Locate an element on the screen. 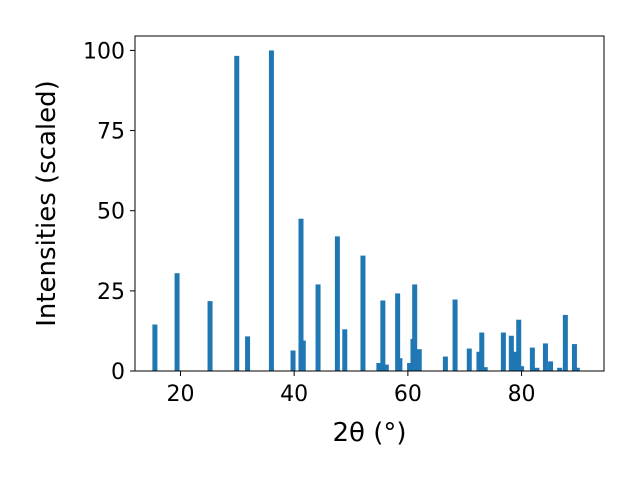 Image resolution: width=640 pixels, height=480 pixels. x-axis-label: 2θ (°) is located at coordinates (369, 433).